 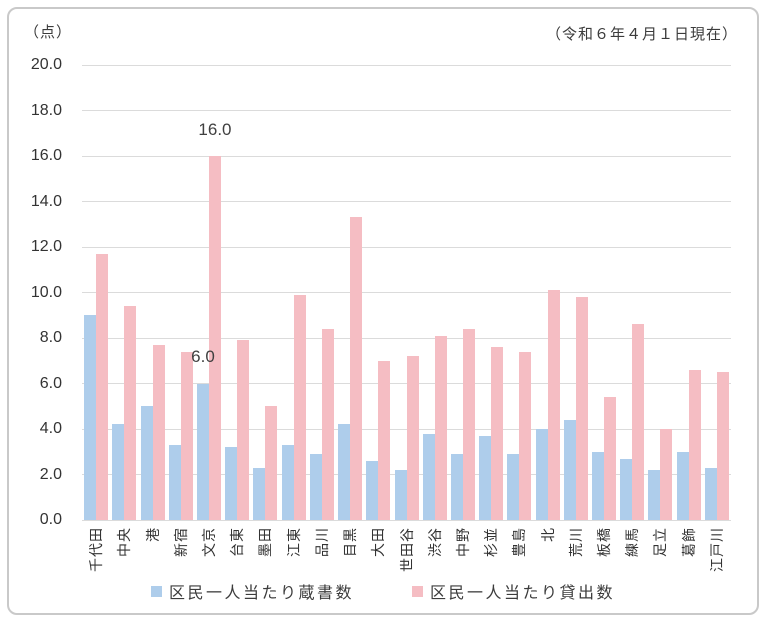 I want to click on y-tick-label: 8.0, so click(x=50, y=337).